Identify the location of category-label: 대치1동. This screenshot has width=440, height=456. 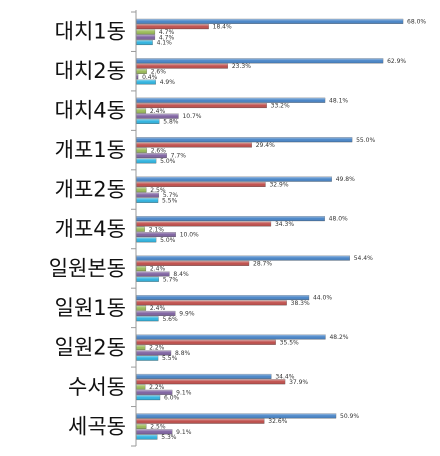
(90, 32).